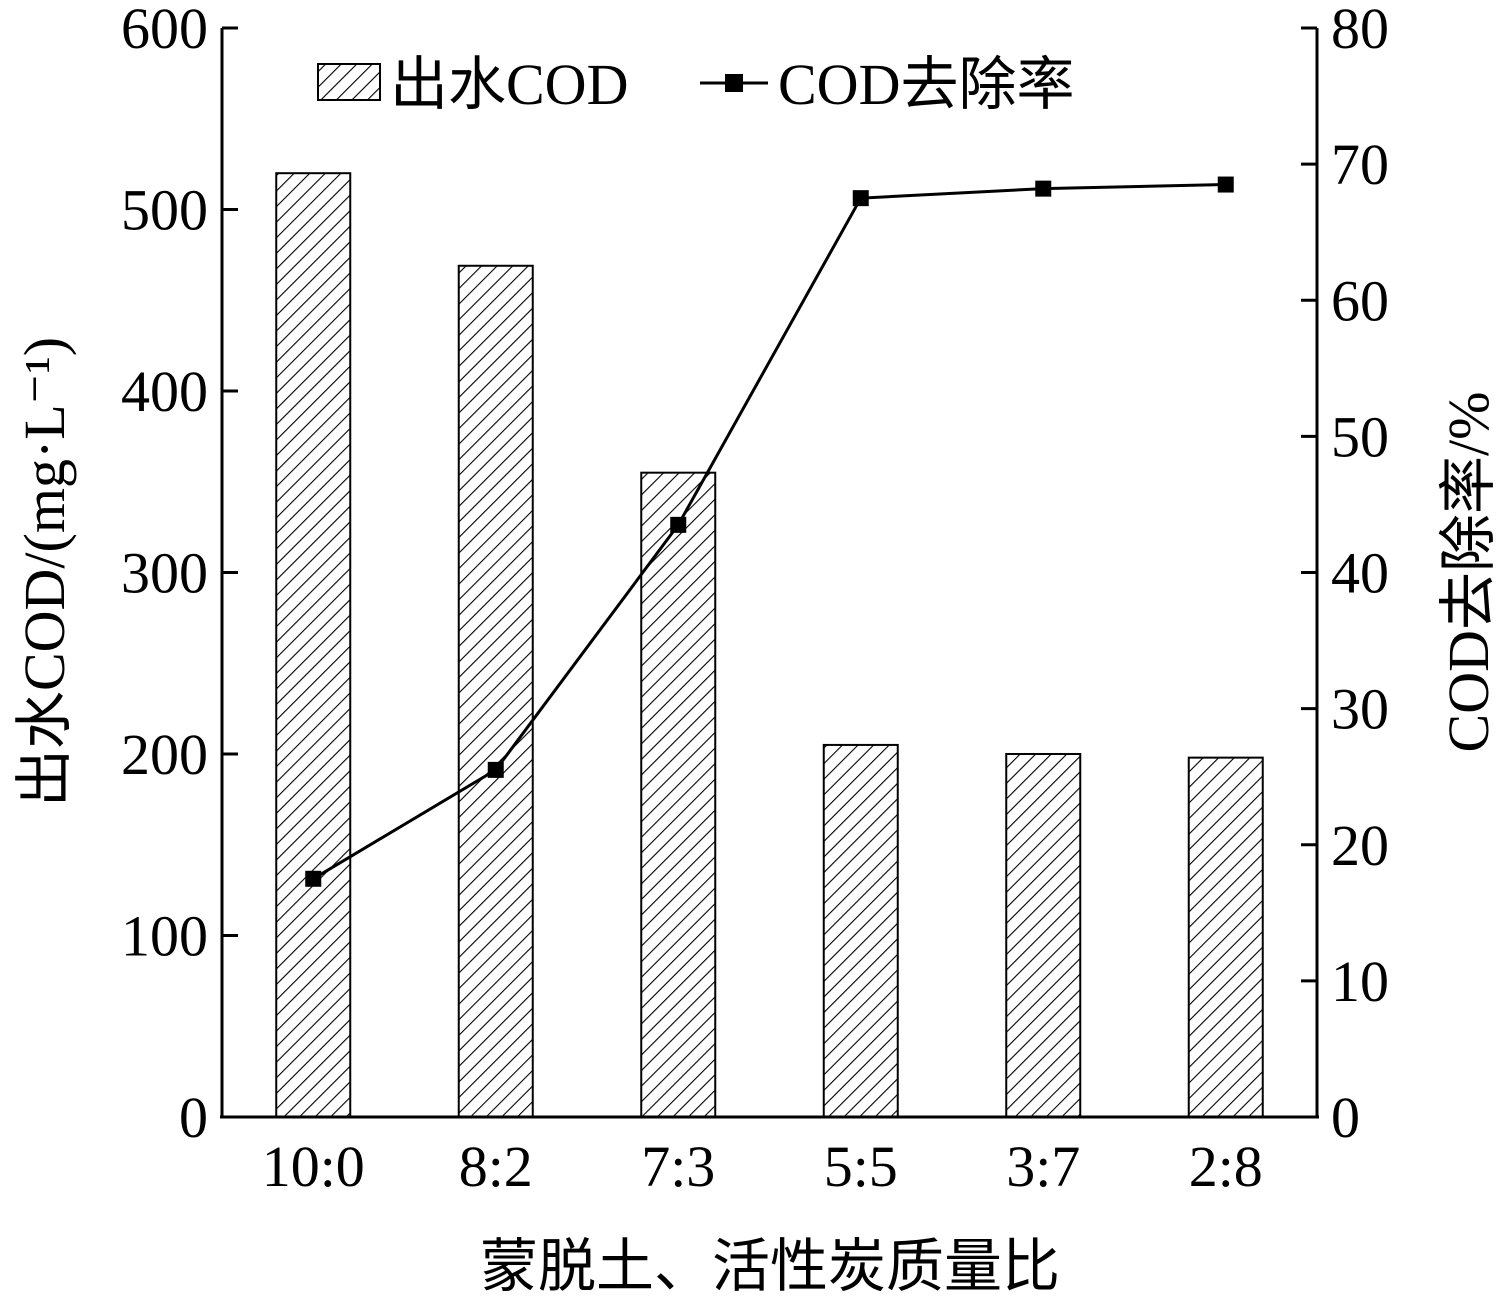 The width and height of the screenshot is (1512, 1299). What do you see at coordinates (1360, 981) in the screenshot?
I see `right-tick-label: 10` at bounding box center [1360, 981].